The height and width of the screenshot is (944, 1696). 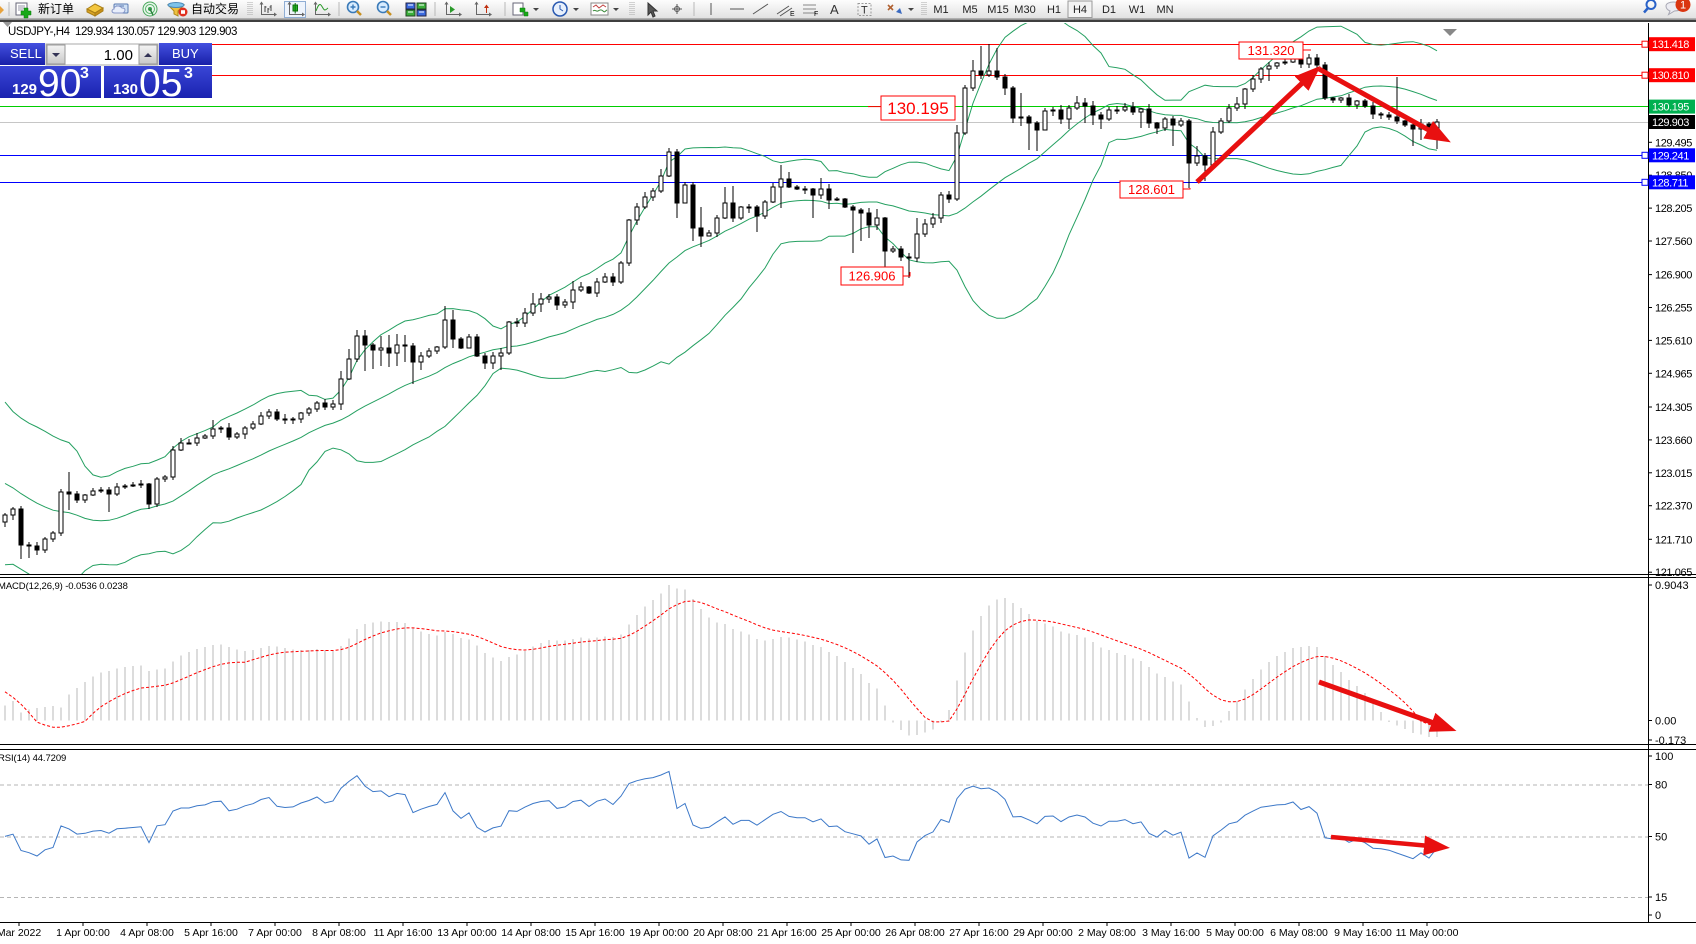 I want to click on svg-text: MACD(12,26,9) -0.0536 0.0238, so click(x=64, y=586).